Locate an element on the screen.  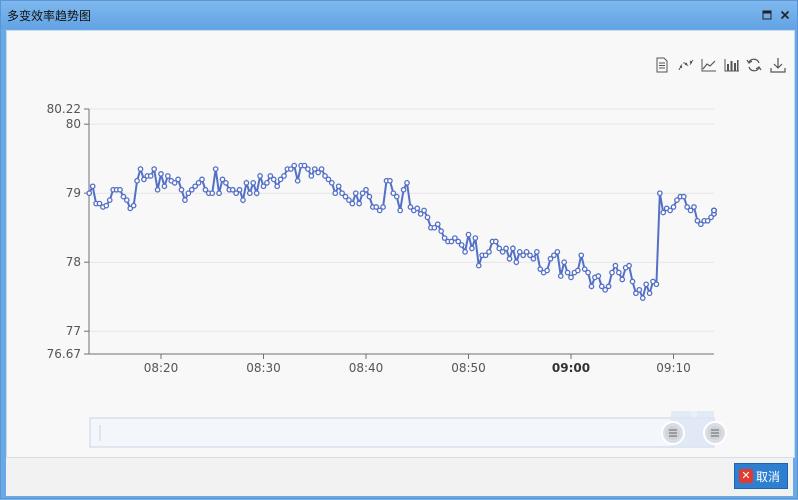
cancel-icon: ✕ is located at coordinates (746, 476).